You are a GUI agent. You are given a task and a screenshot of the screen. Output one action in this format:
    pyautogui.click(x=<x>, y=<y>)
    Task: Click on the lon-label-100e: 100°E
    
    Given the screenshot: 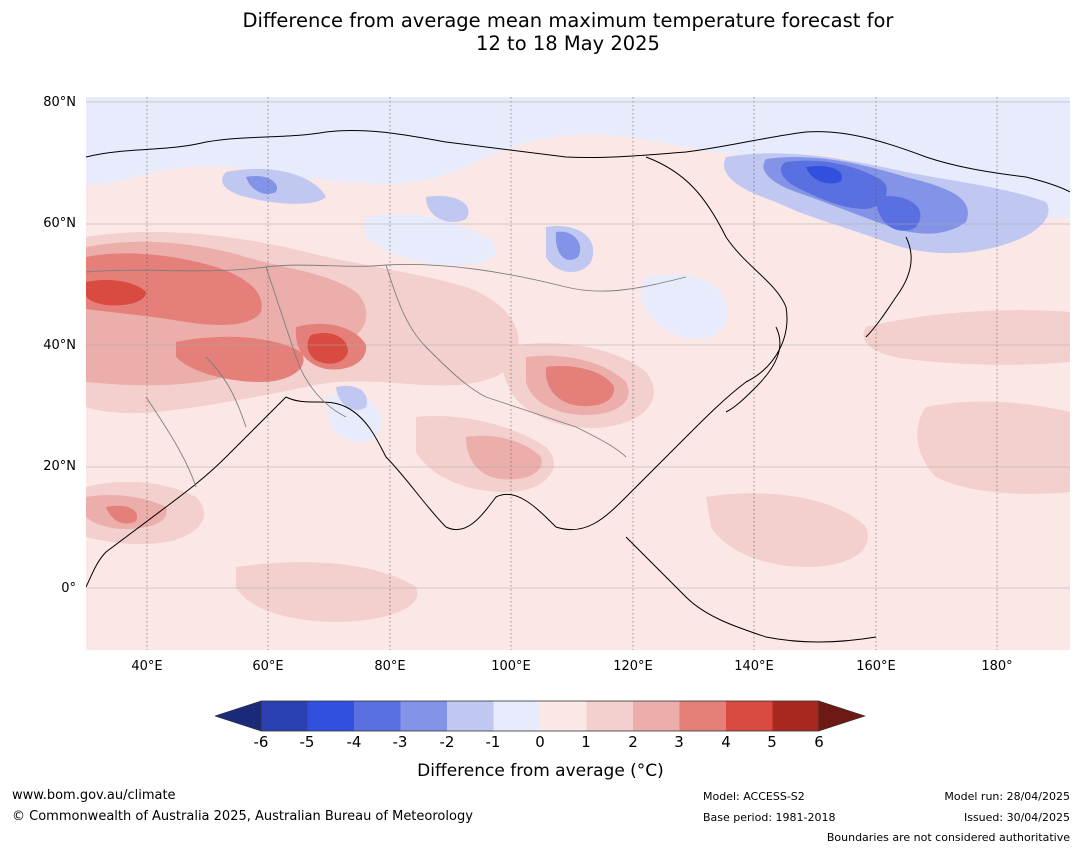 What is the action you would take?
    pyautogui.click(x=511, y=666)
    